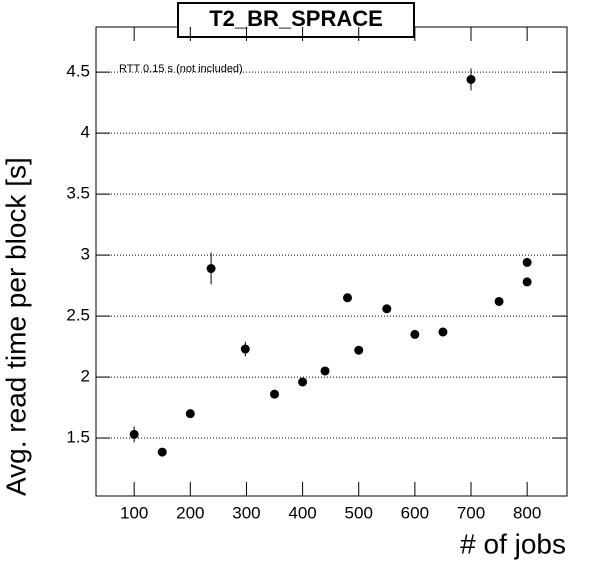 This screenshot has width=596, height=572. I want to click on title-box, so click(296, 20).